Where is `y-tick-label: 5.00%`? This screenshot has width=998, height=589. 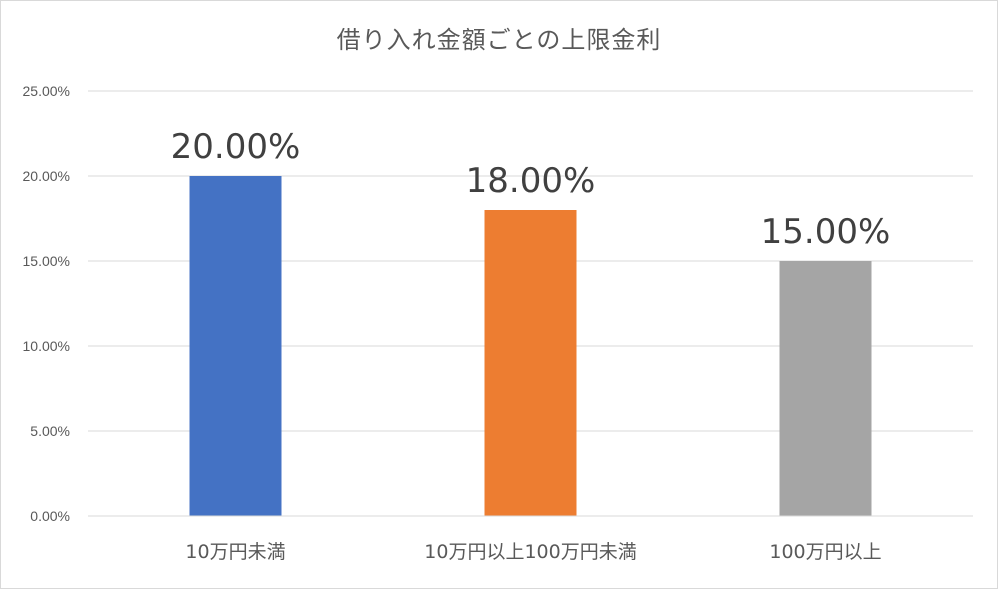
y-tick-label: 5.00% is located at coordinates (50, 431).